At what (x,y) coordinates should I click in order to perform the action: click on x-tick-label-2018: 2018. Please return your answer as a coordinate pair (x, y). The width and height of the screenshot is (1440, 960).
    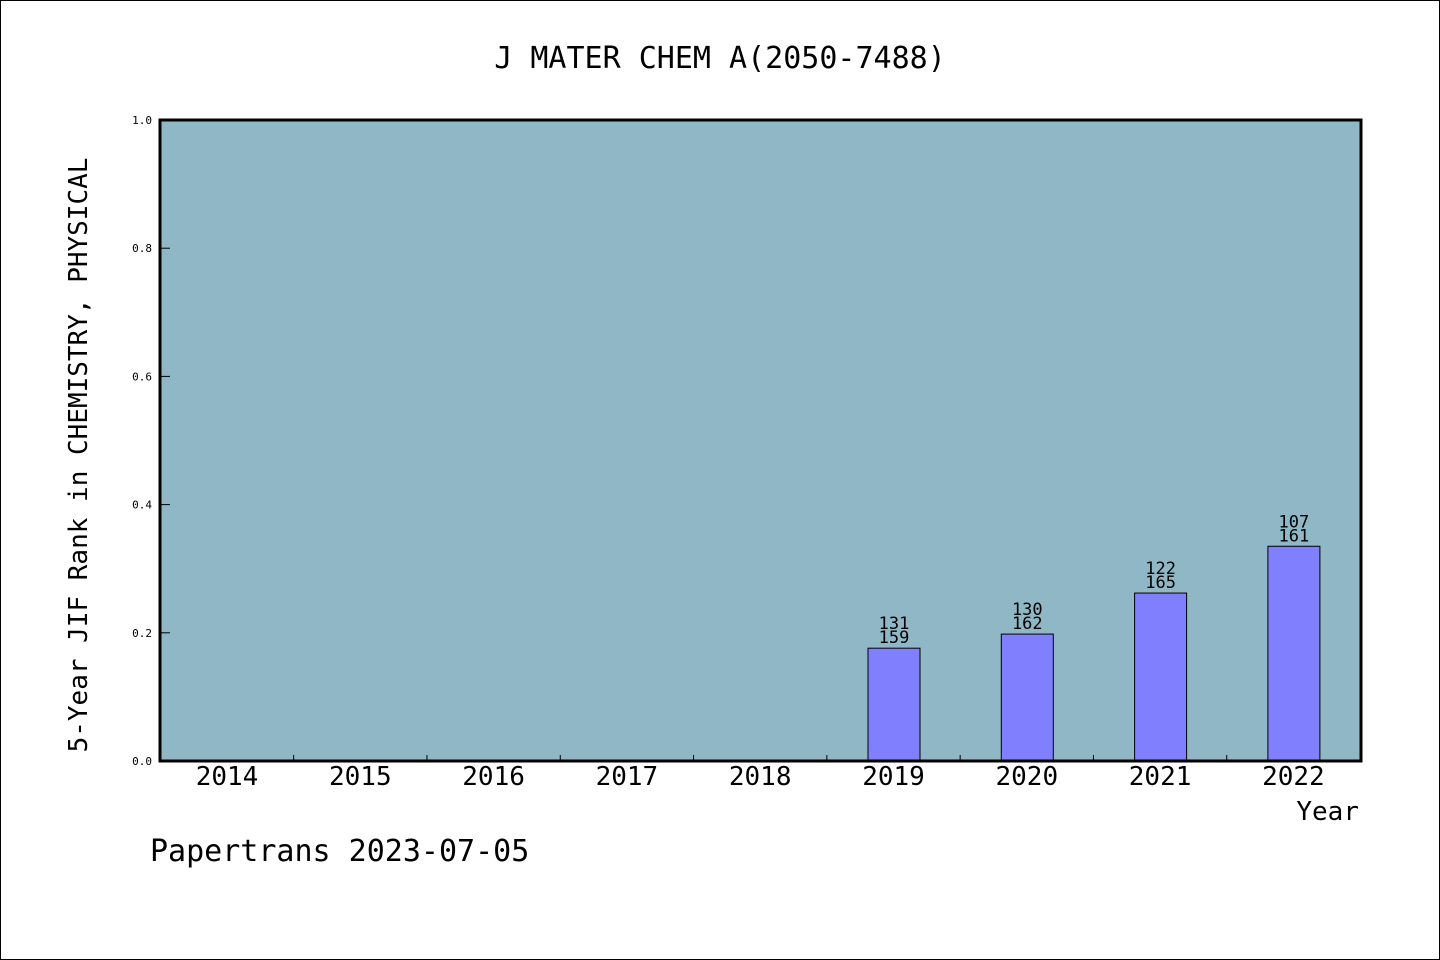
    Looking at the image, I should click on (760, 777).